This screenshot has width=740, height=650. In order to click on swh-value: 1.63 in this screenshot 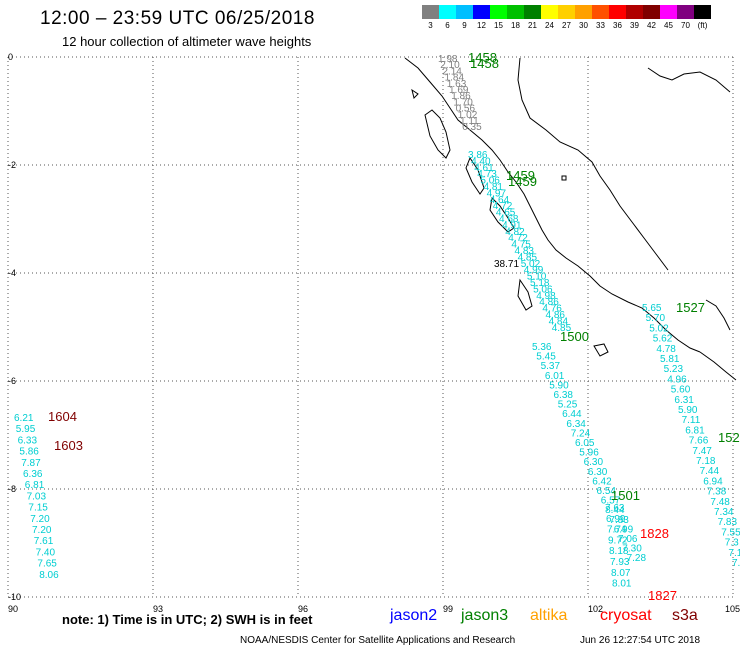, I will do `click(457, 84)`.